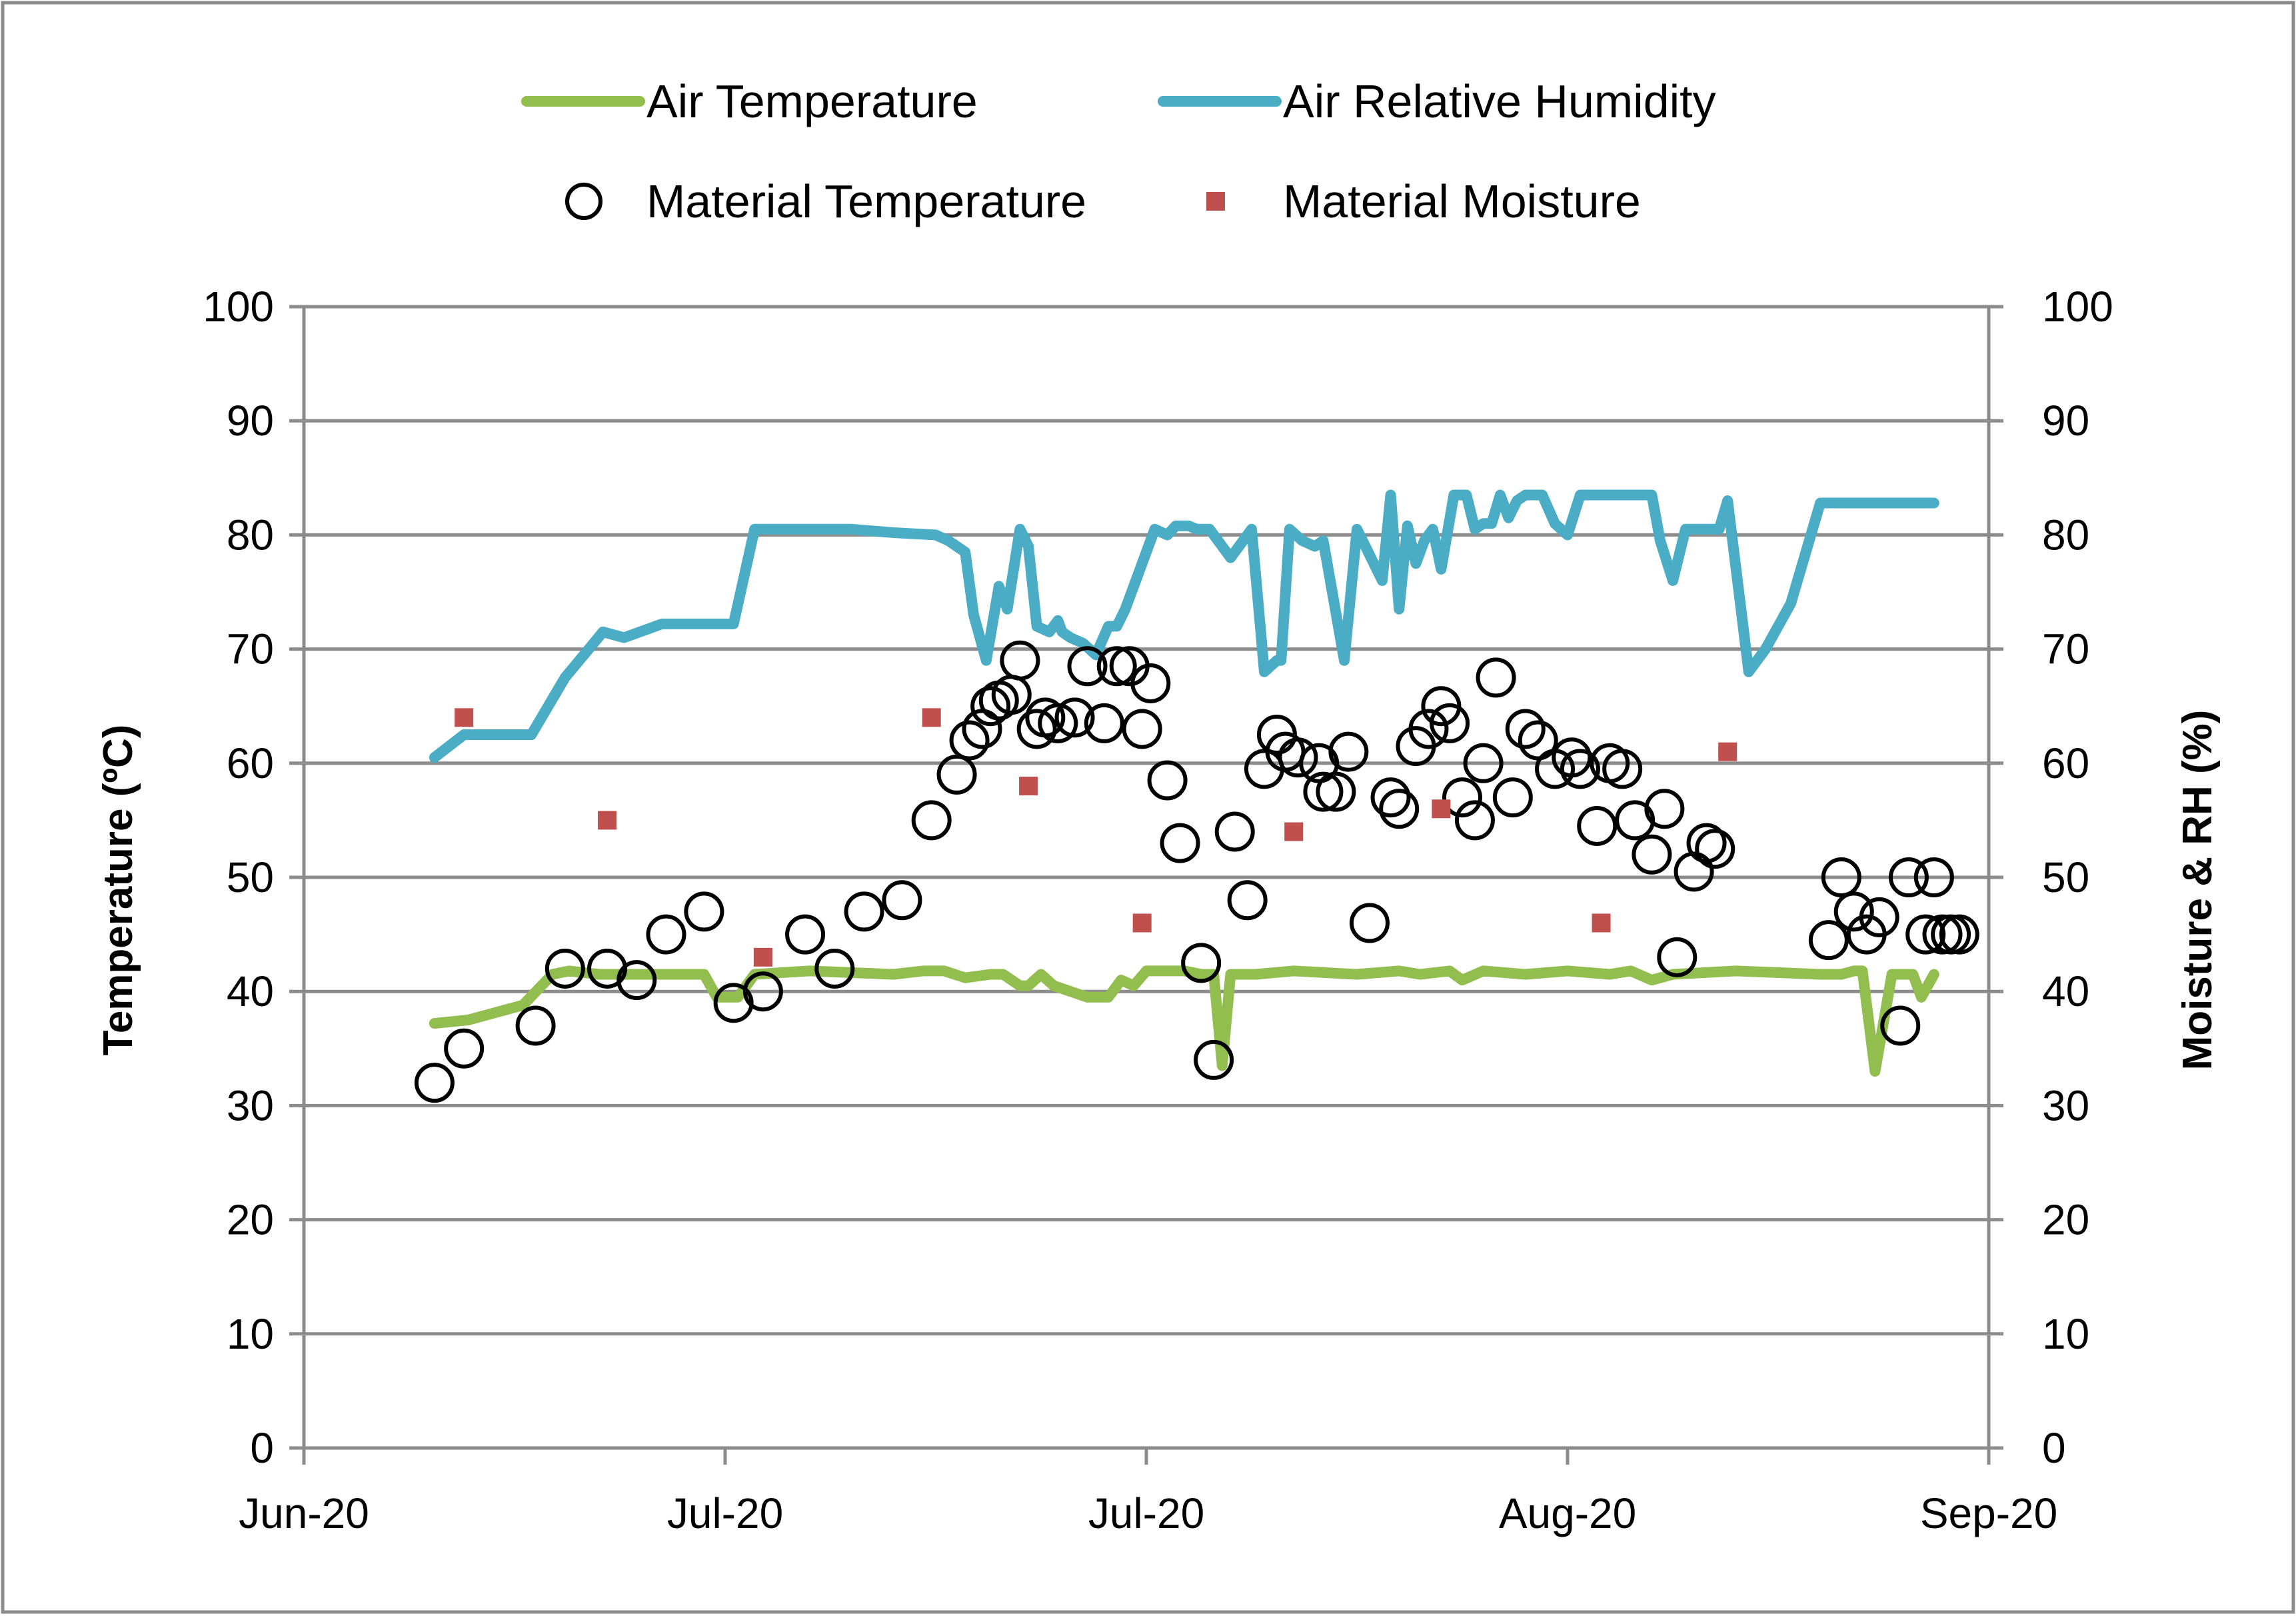  I want to click on y-tick-label: 0, so click(262, 1448).